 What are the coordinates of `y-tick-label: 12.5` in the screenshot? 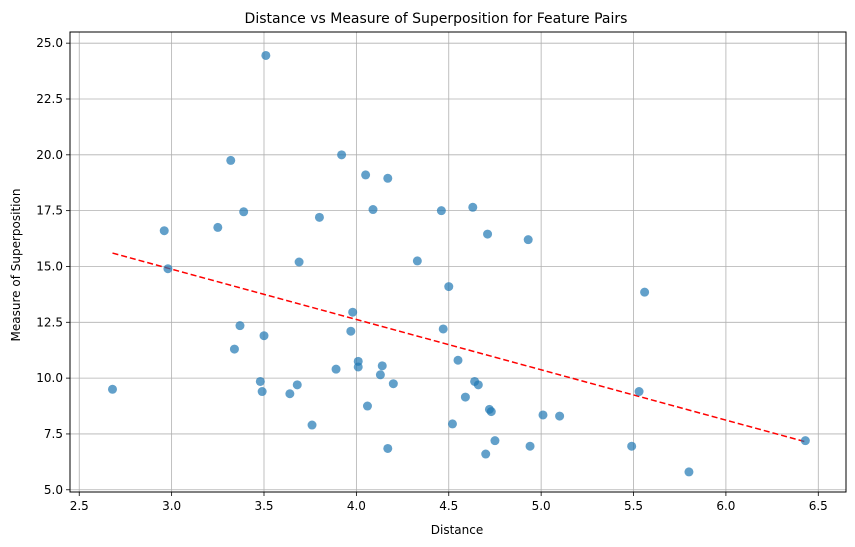 It's located at (49, 322).